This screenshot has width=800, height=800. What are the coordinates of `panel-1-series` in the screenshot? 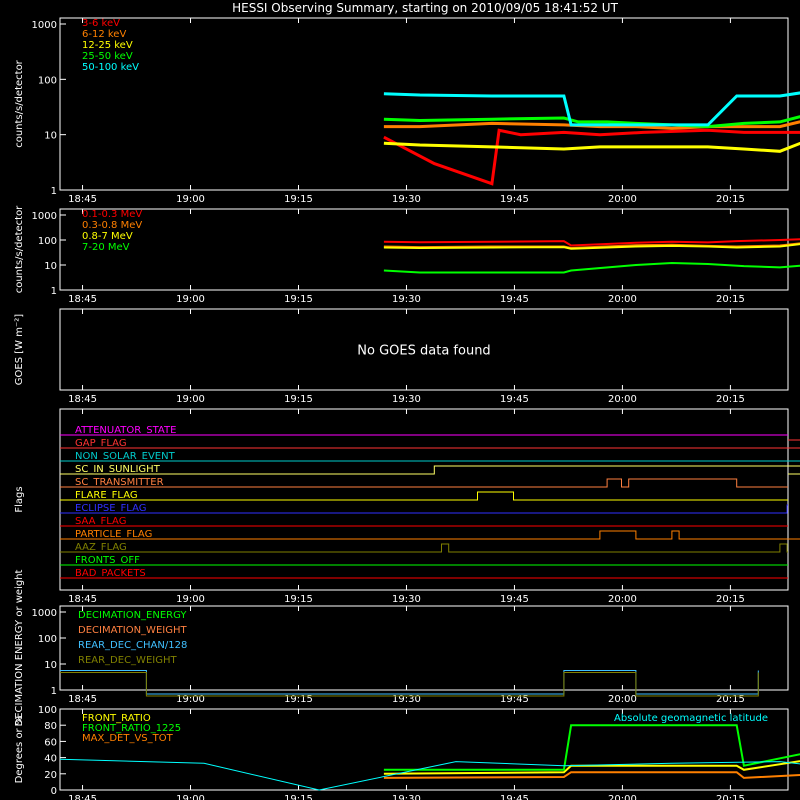 It's located at (591, 256).